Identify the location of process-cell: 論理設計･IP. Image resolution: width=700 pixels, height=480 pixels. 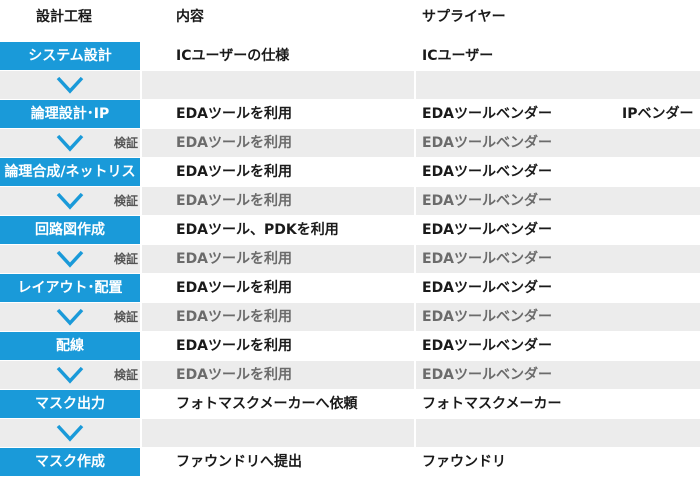
(70, 114).